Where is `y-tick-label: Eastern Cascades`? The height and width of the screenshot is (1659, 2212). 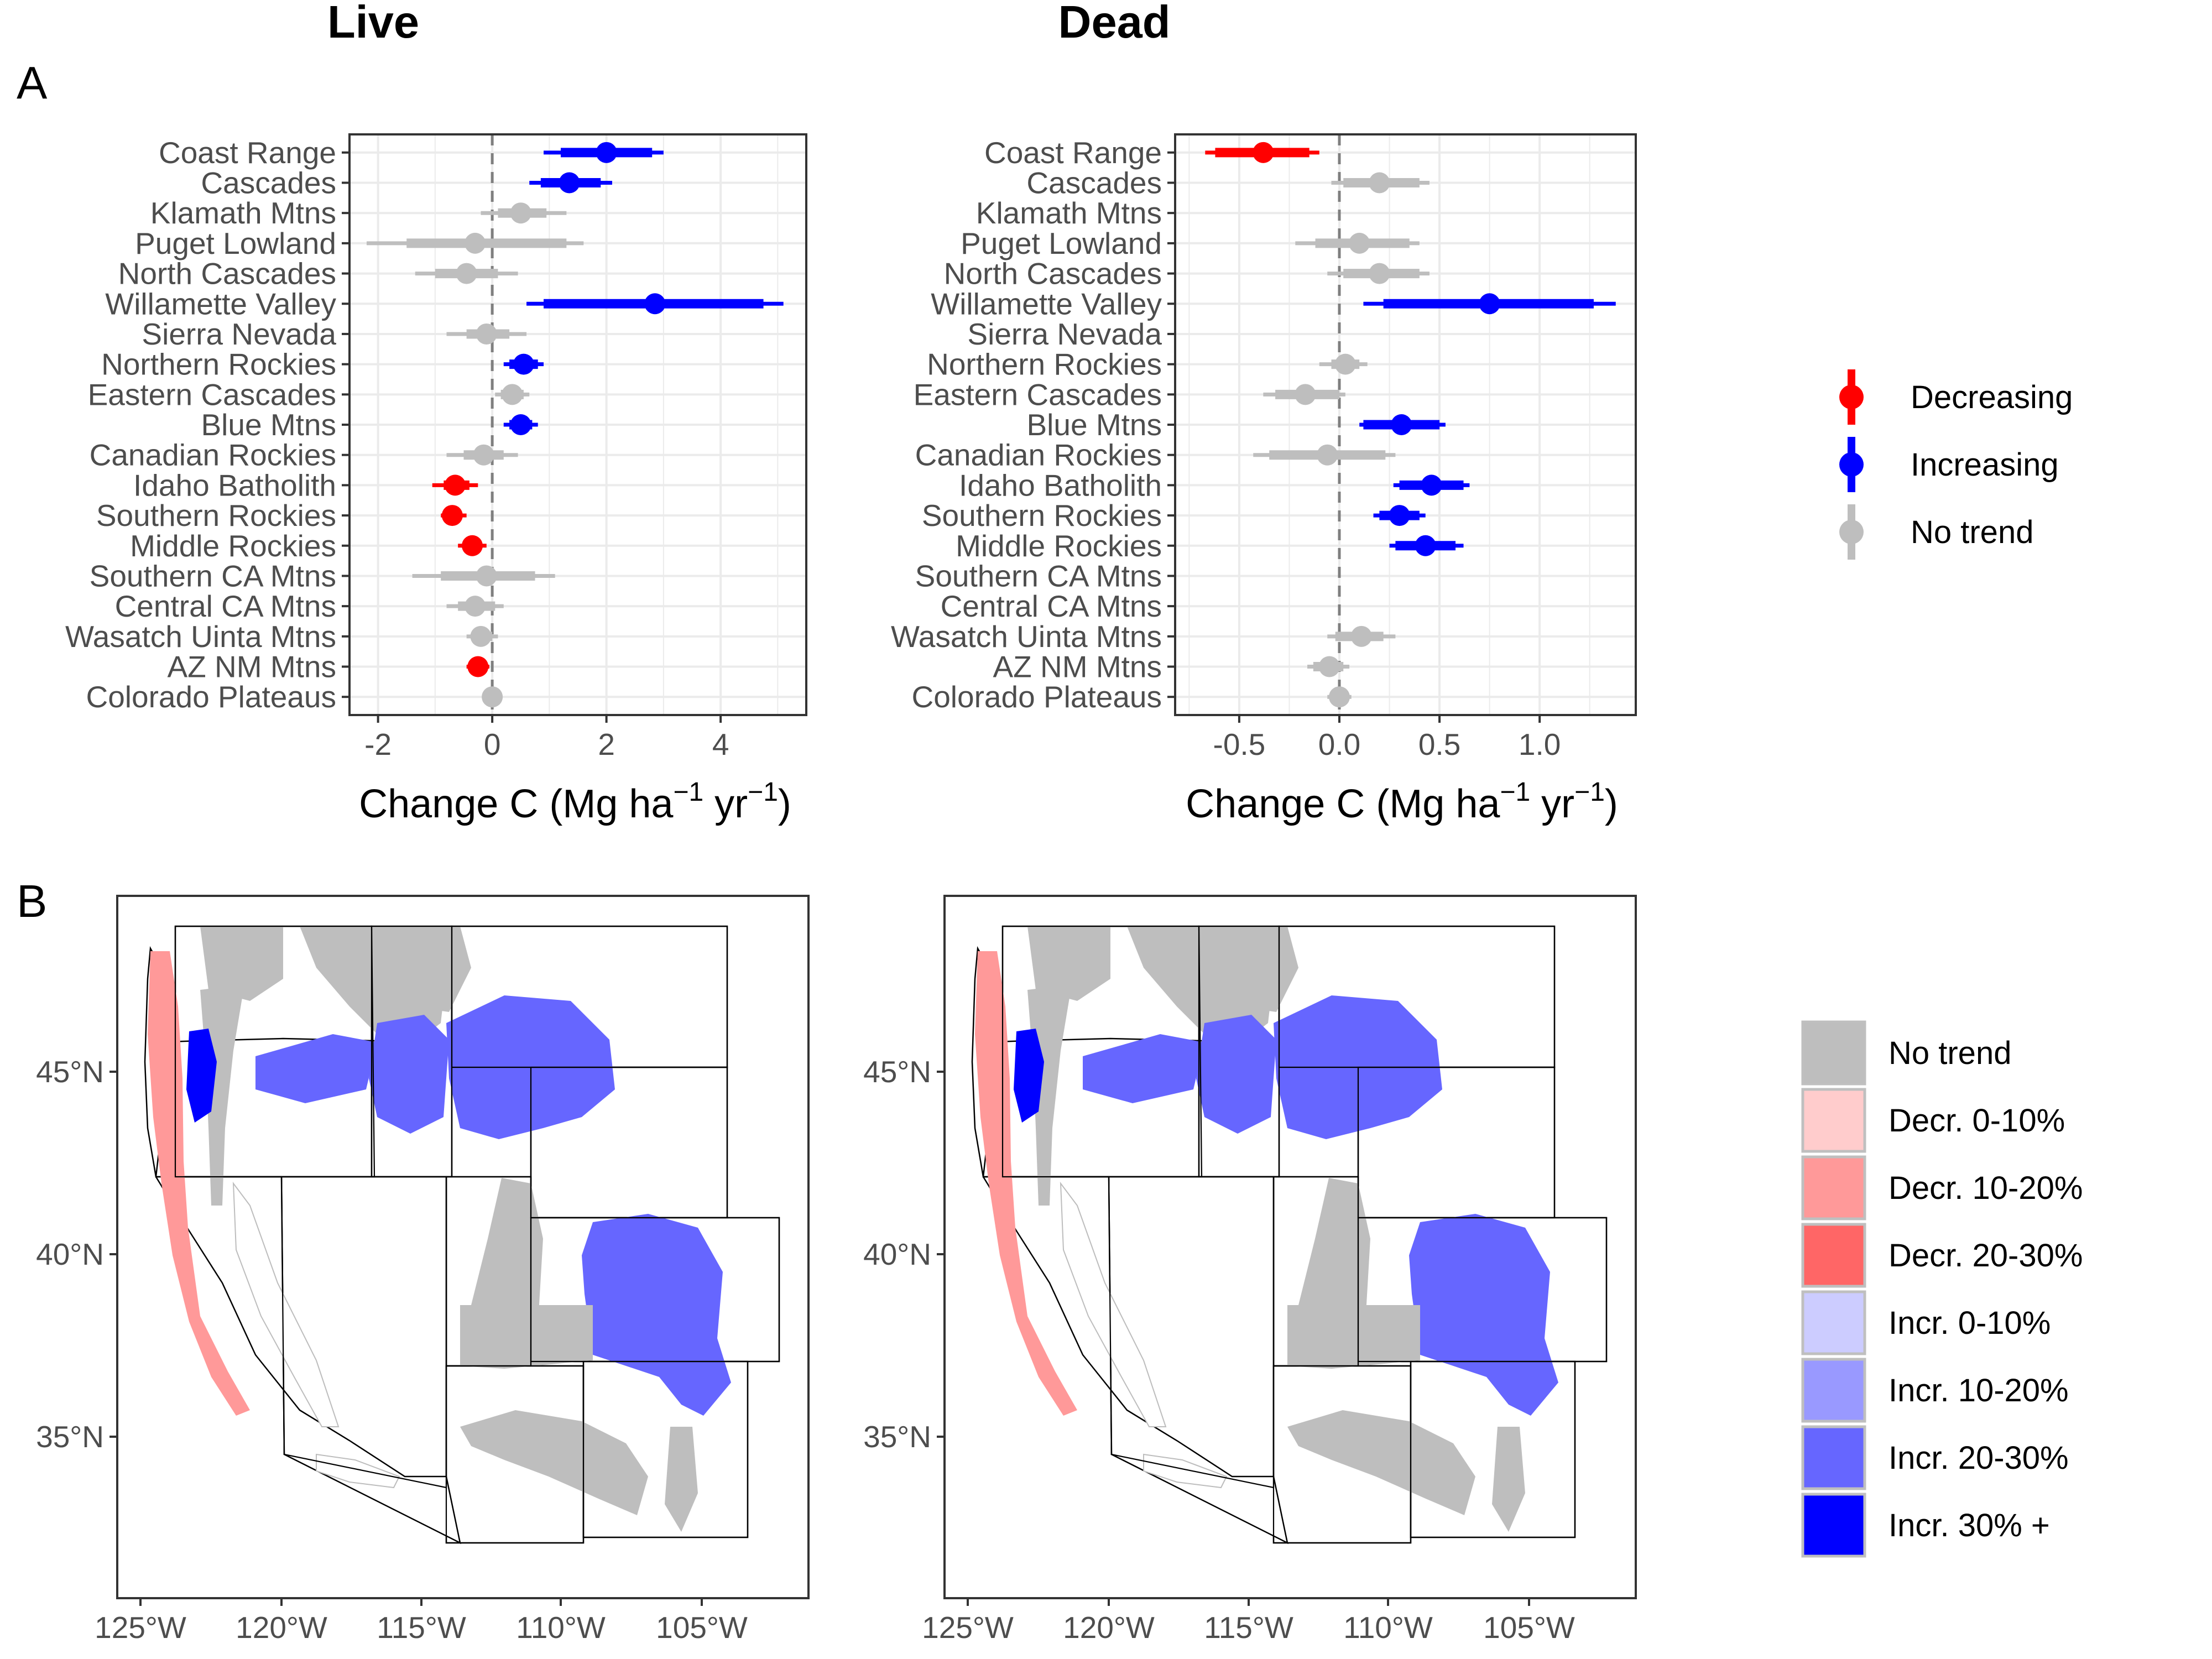
y-tick-label: Eastern Cascades is located at coordinates (1038, 394).